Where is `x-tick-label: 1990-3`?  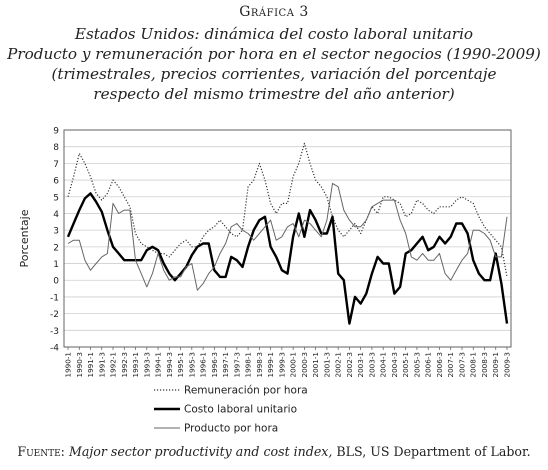
x-tick-label: 1990-3 is located at coordinates (79, 364).